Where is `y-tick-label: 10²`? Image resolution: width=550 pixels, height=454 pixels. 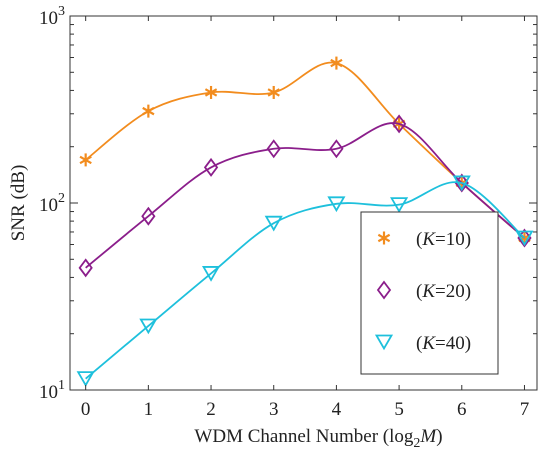
y-tick-label: 10² is located at coordinates (52, 203).